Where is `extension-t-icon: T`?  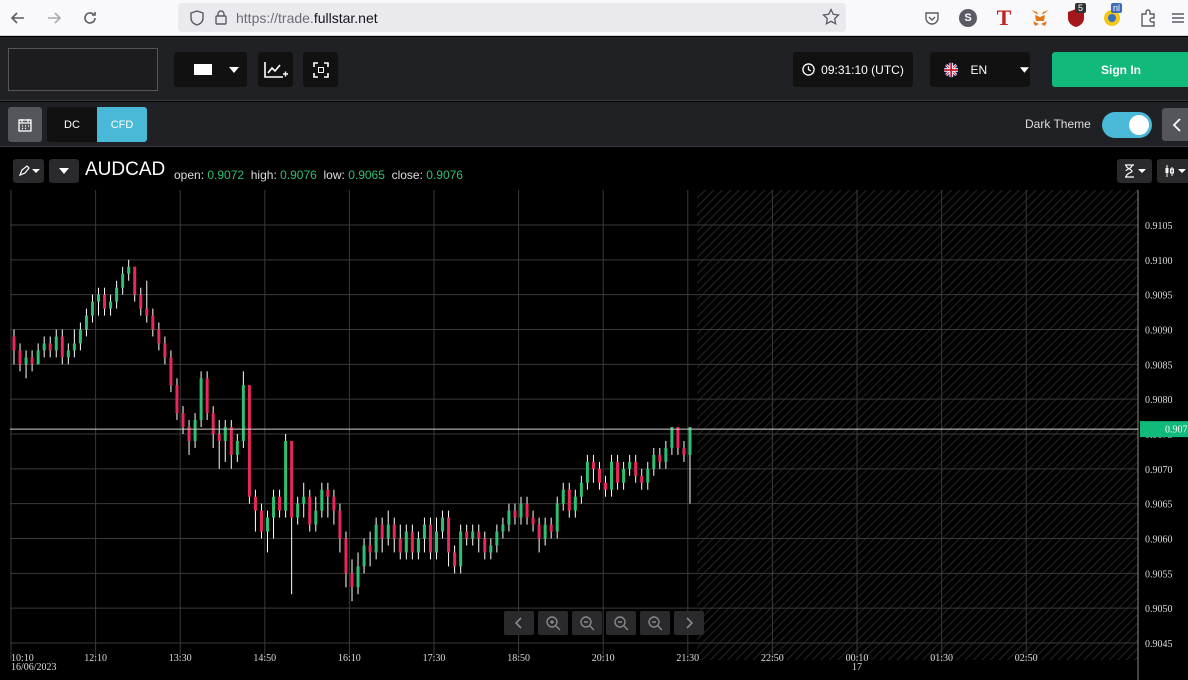 extension-t-icon: T is located at coordinates (1004, 17).